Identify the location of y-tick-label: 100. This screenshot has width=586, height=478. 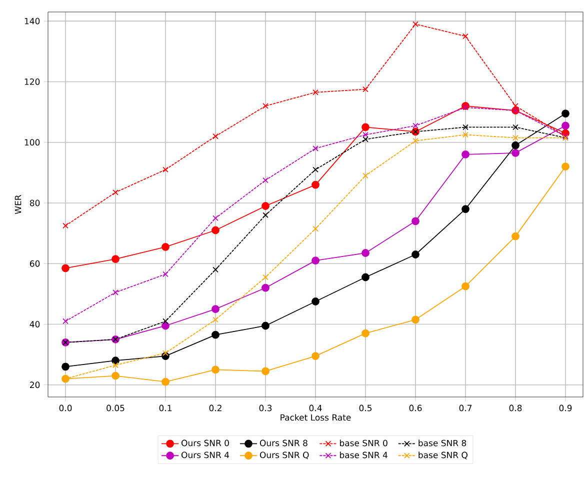
(32, 142).